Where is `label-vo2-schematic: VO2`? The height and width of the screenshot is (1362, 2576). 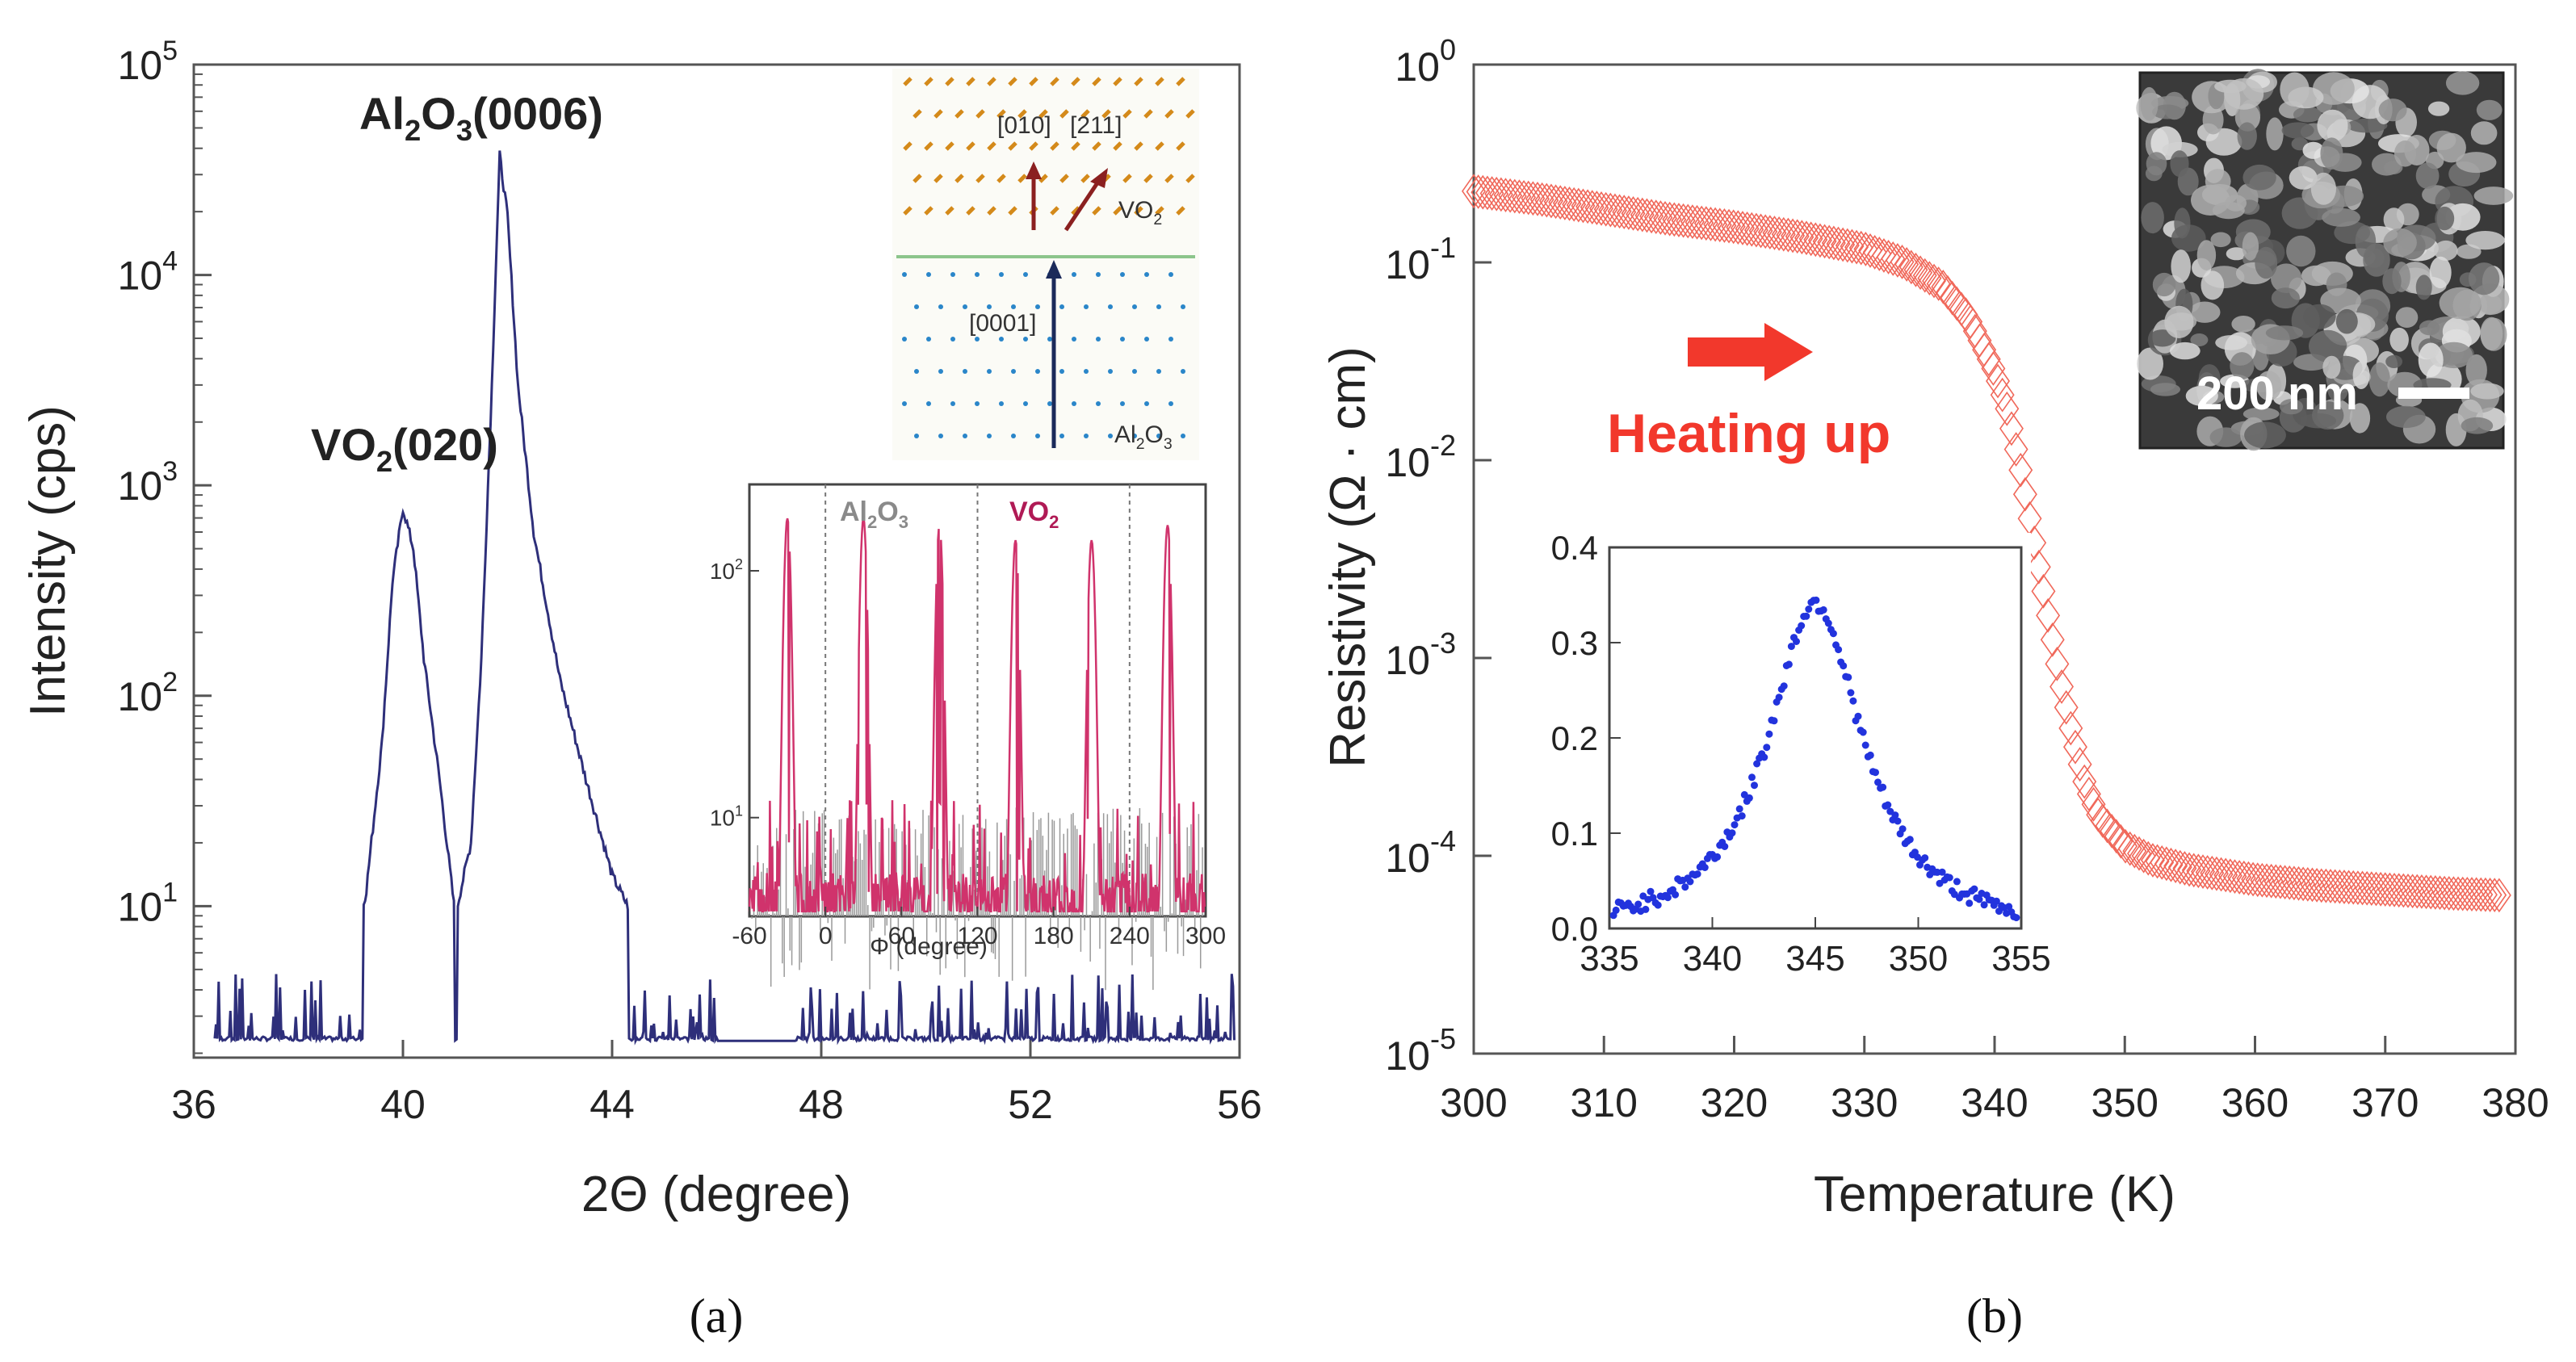 label-vo2-schematic: VO2 is located at coordinates (1140, 212).